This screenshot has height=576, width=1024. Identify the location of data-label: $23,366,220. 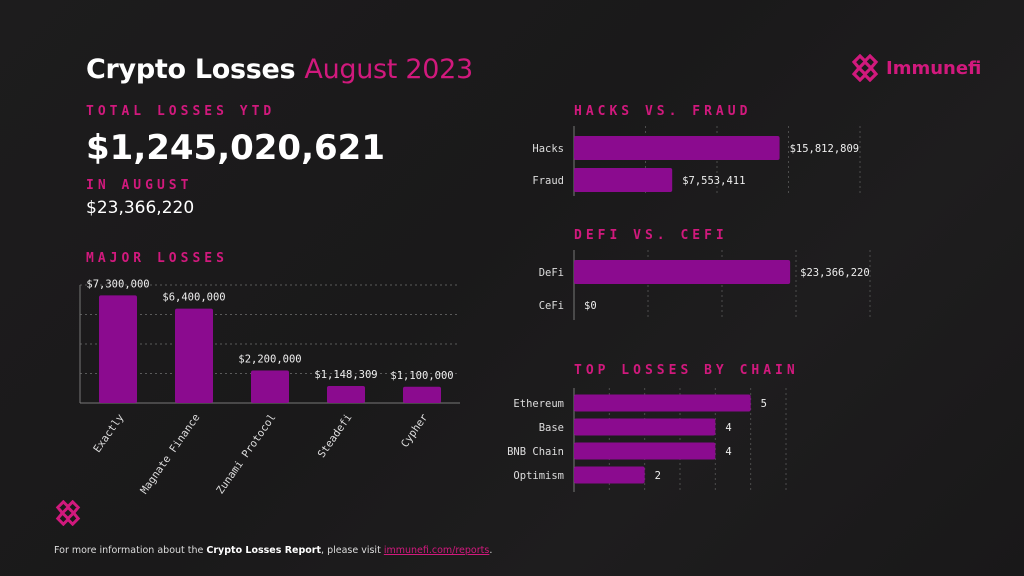
(835, 273).